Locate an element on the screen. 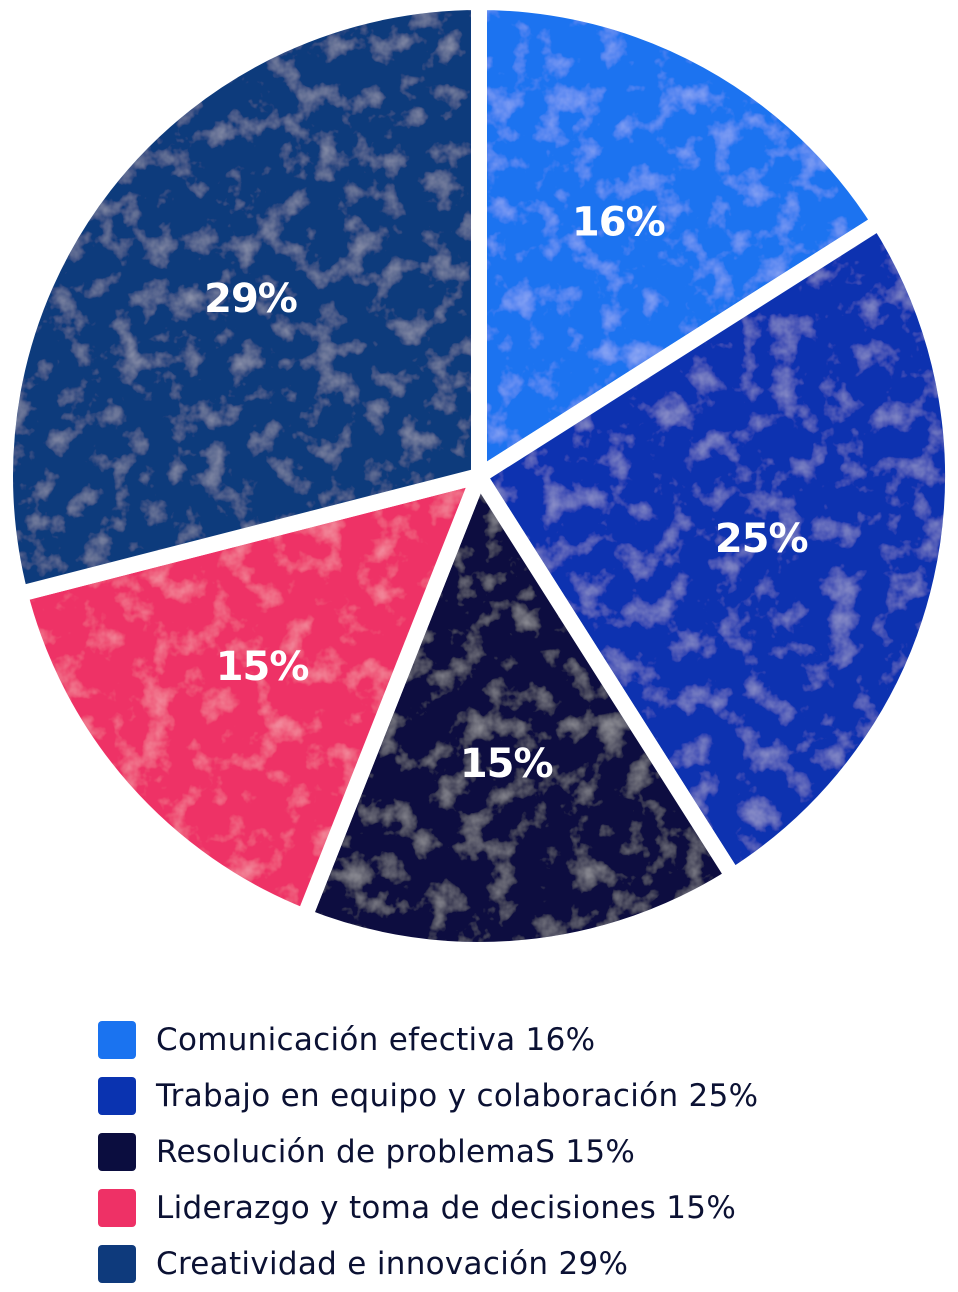 Image resolution: width=958 pixels, height=1292 pixels. legend-item-1: Comunicación efectiva 16% is located at coordinates (518, 1040).